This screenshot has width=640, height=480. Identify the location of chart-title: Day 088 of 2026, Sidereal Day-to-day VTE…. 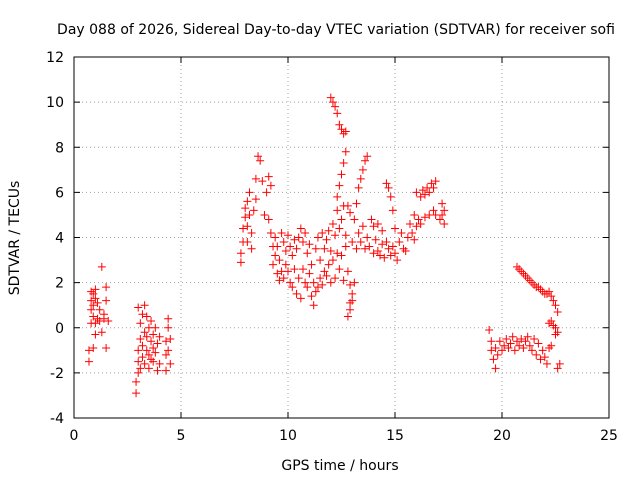
(336, 30).